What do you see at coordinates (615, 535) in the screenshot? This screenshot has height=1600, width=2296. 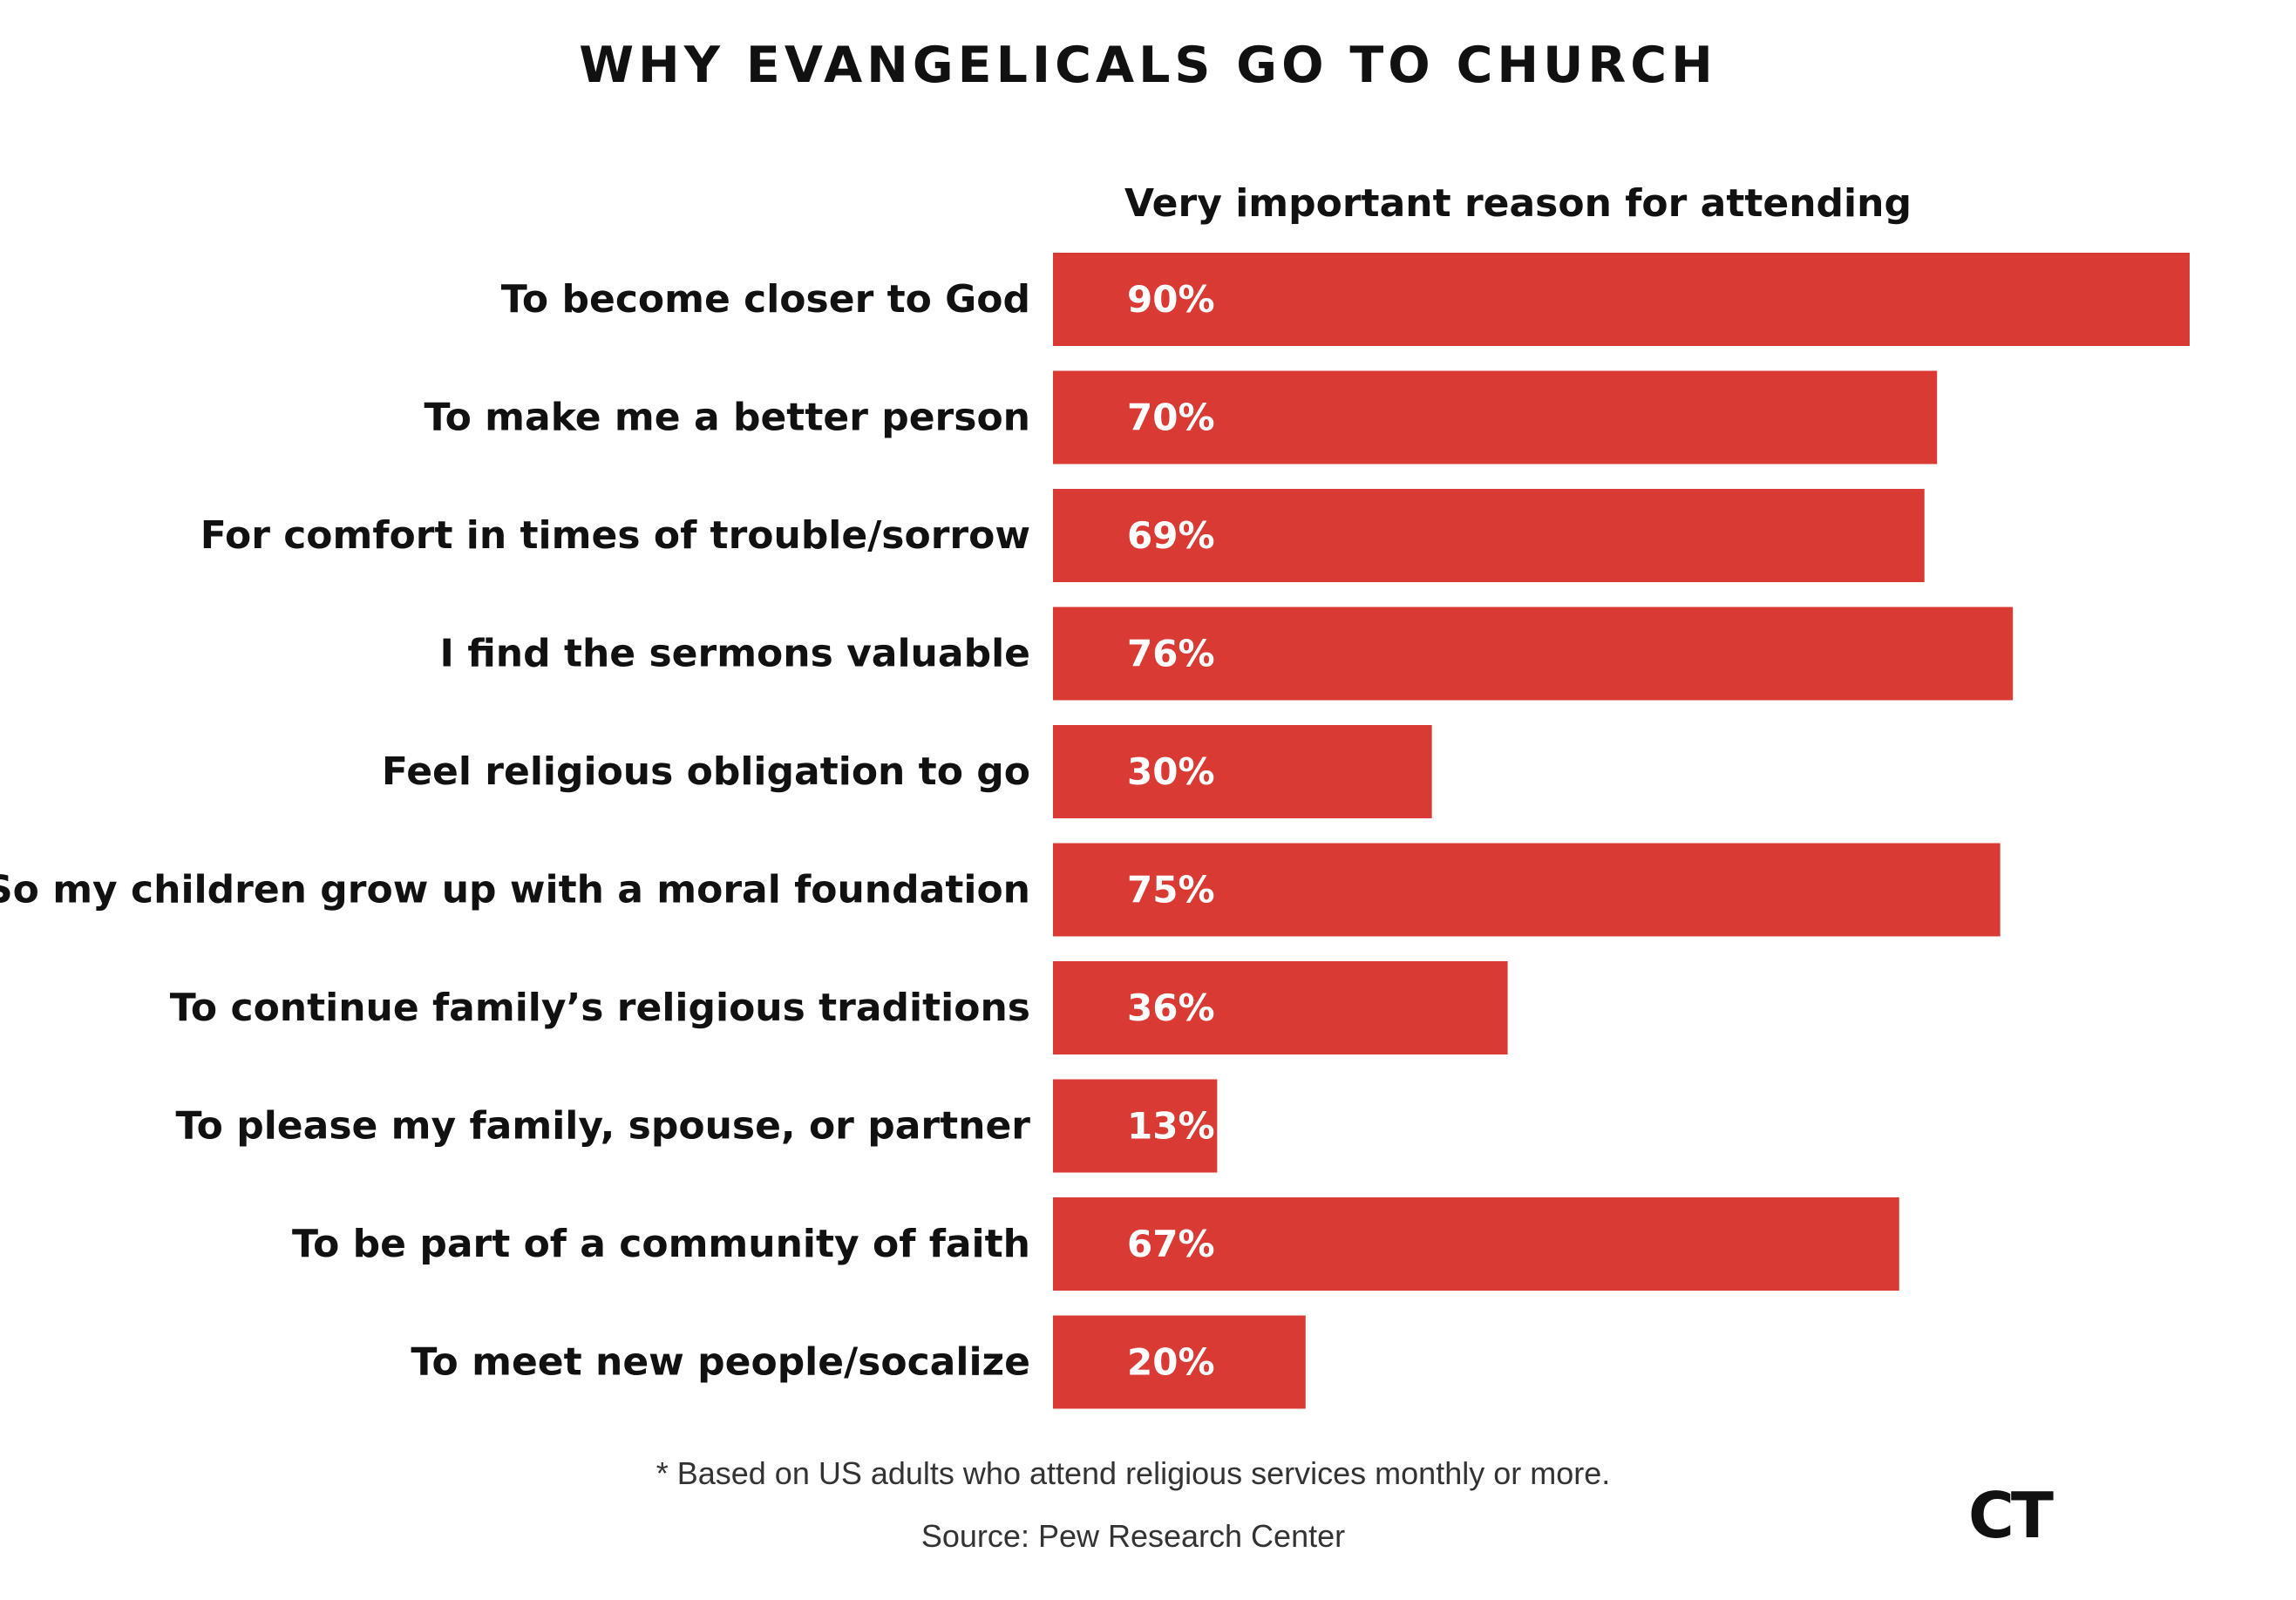 I see `category-label: For comfort in times of trouble/sorrow` at bounding box center [615, 535].